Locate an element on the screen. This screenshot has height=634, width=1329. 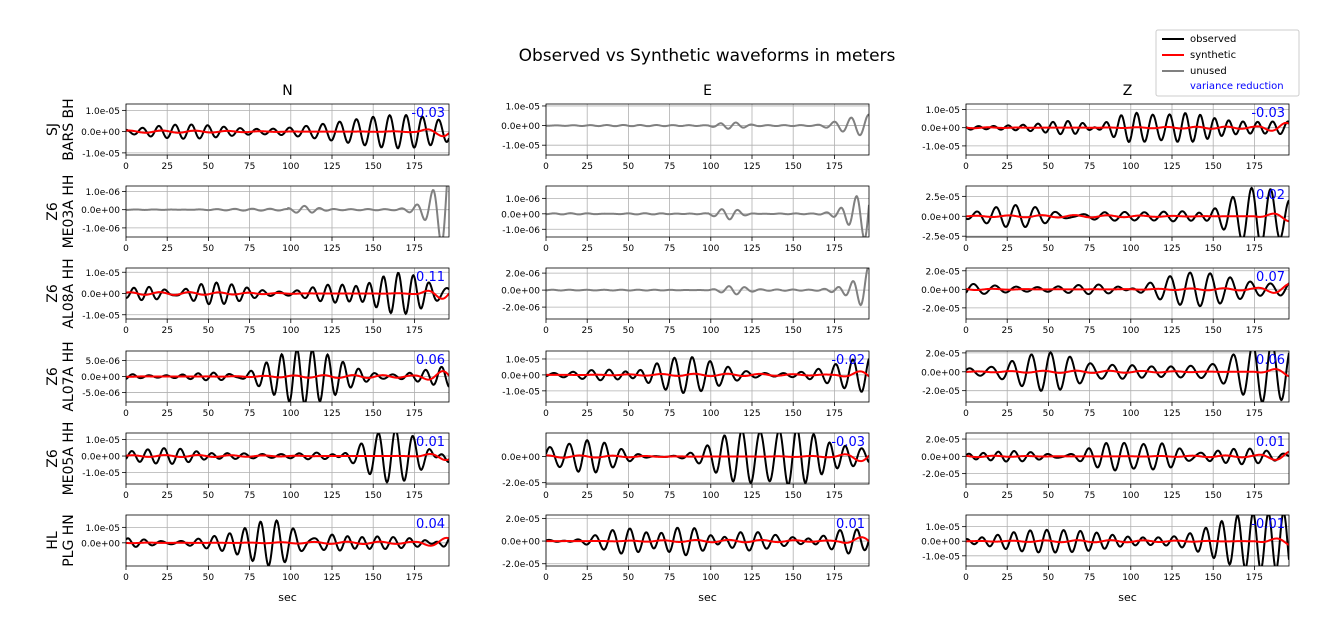
panel-r5-c0: 0 25 50 75 100 125 150 175 1.0e-05 0.0e+00 0.04 is located at coordinates (265, 548).